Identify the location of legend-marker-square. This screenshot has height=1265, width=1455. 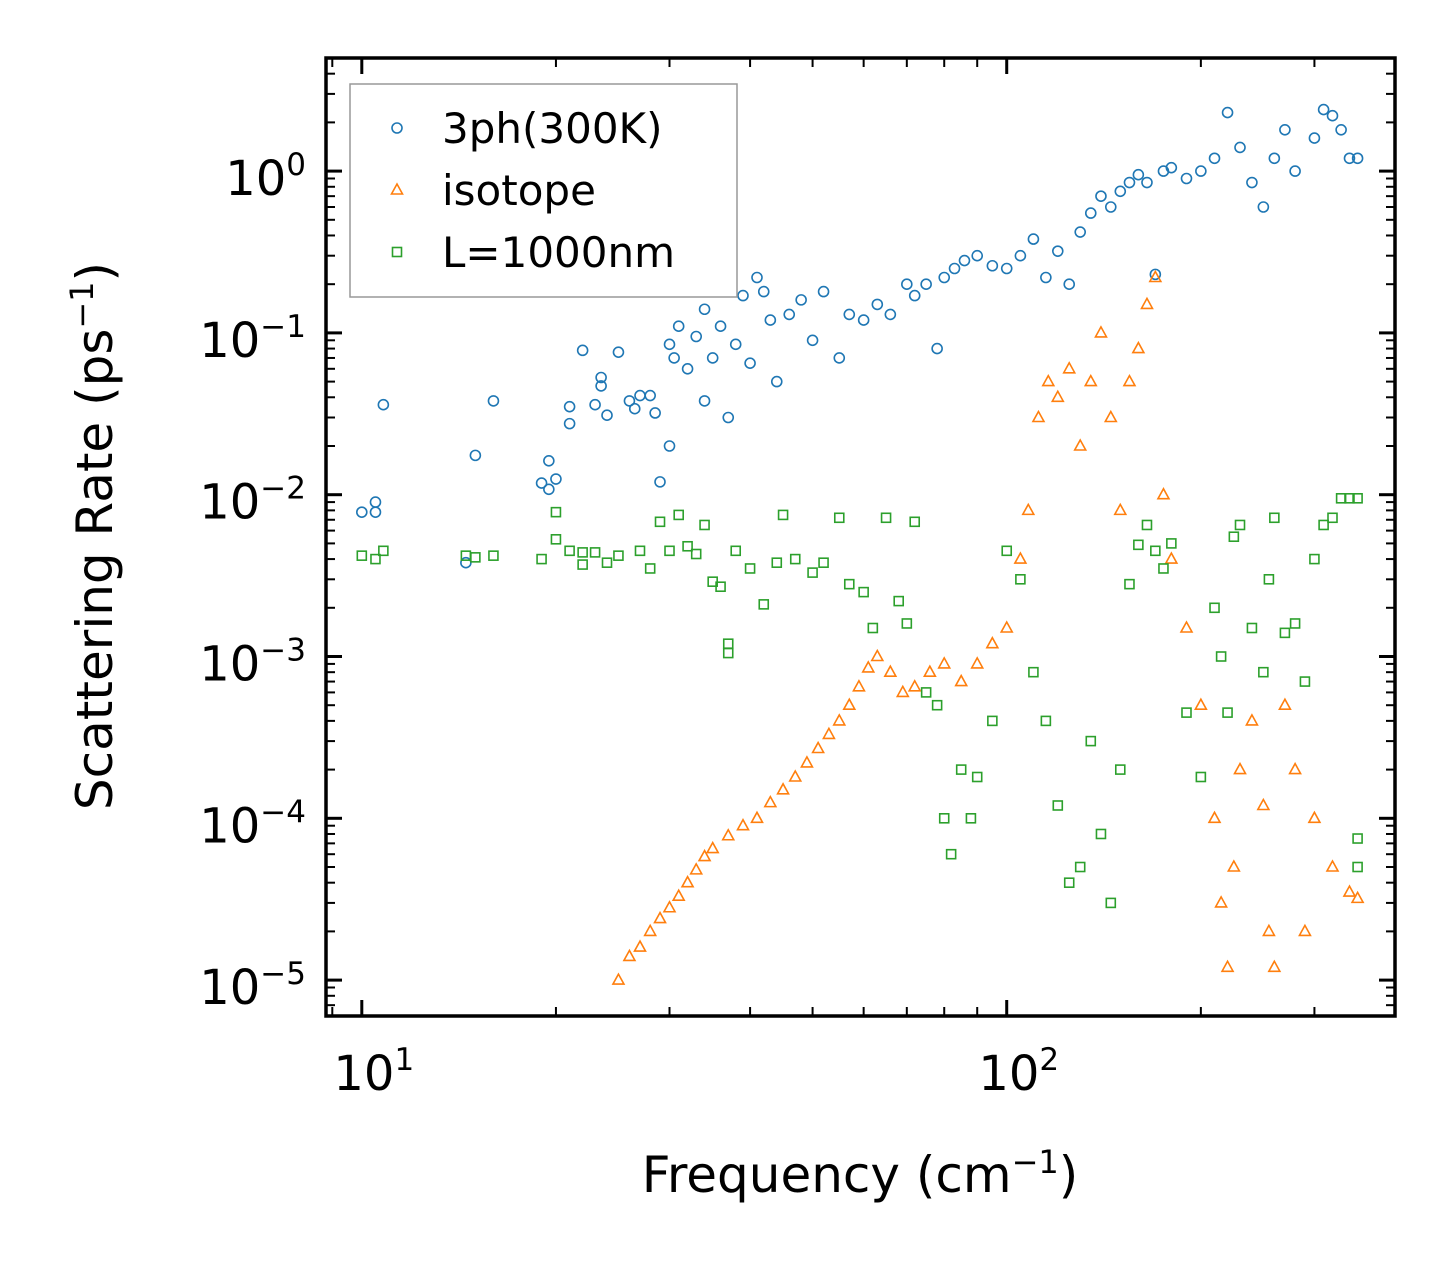
(397, 252).